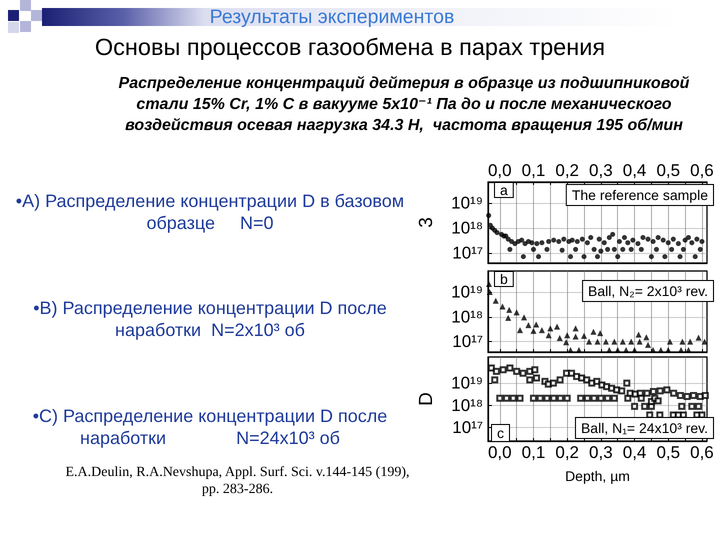  I want to click on annotation: Ball, N₁= 24x10³ rev., so click(644, 428).